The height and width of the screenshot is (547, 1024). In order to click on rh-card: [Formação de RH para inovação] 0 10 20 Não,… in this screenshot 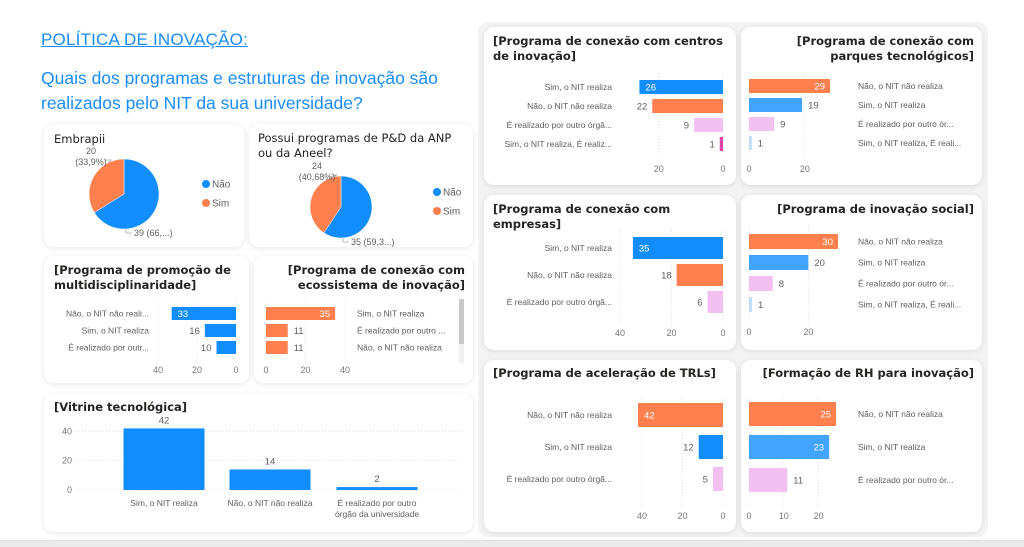, I will do `click(861, 446)`.